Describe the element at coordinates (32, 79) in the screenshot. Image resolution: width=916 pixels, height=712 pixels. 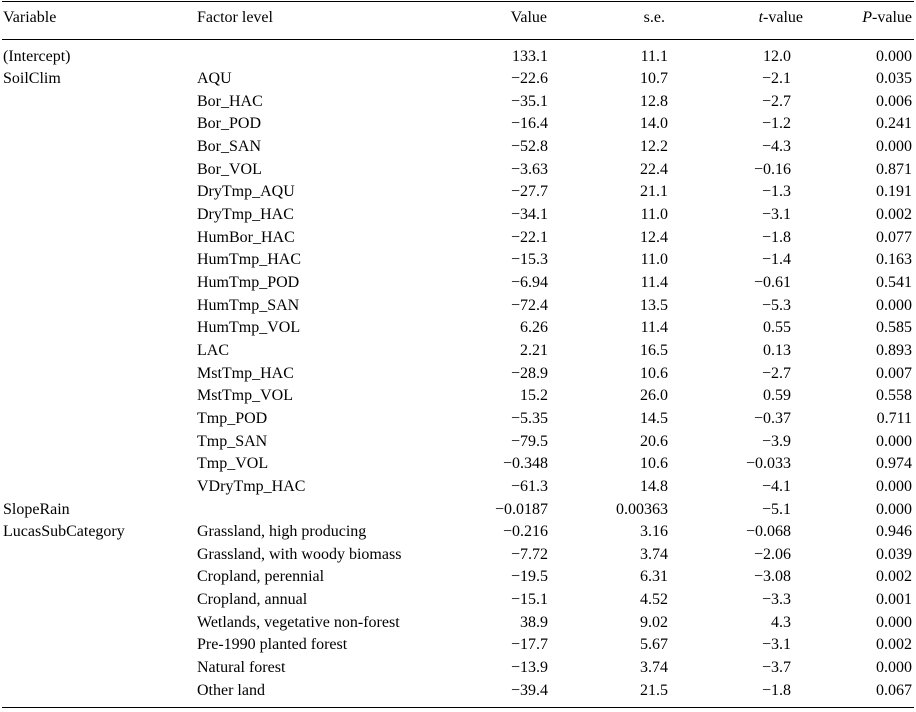
I see `cell-variable: SoilClim` at that location.